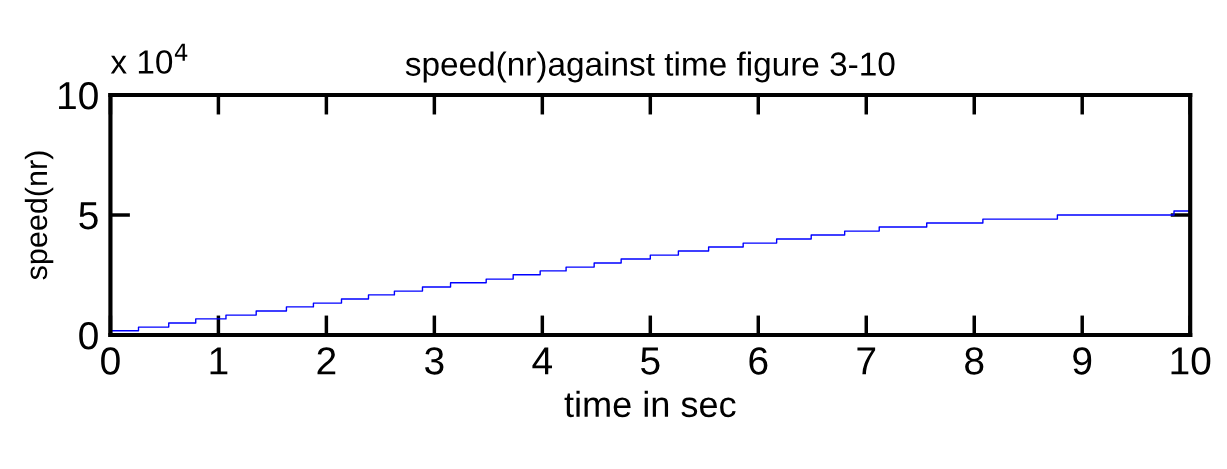 This screenshot has width=1227, height=469. I want to click on x-axis-title: time in sec, so click(650, 404).